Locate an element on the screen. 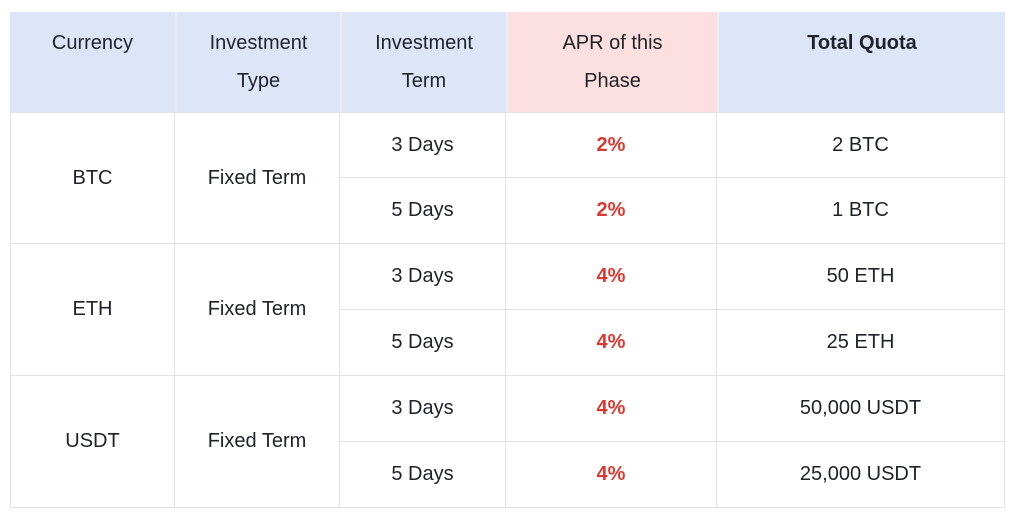 This screenshot has height=524, width=1024. column-header-label: Currency is located at coordinates (92, 43).